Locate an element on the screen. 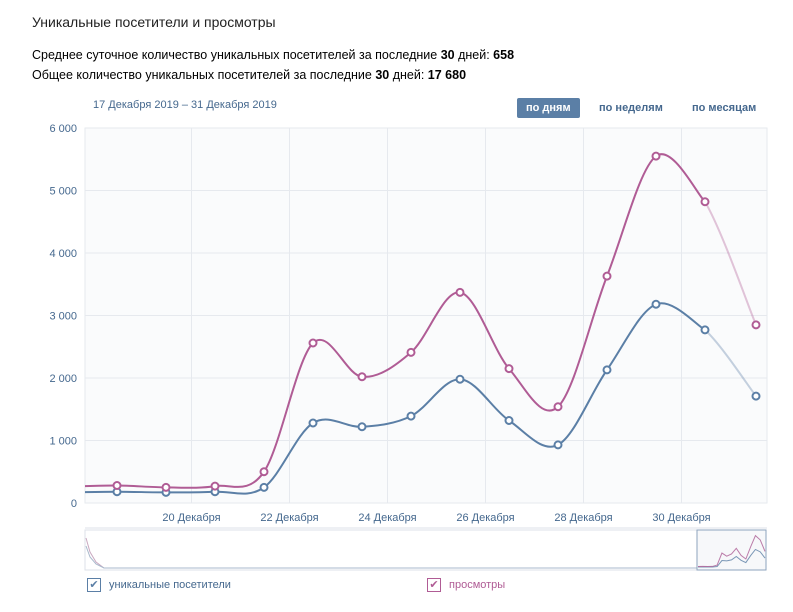  by-weeks-button: по неделям is located at coordinates (631, 108).